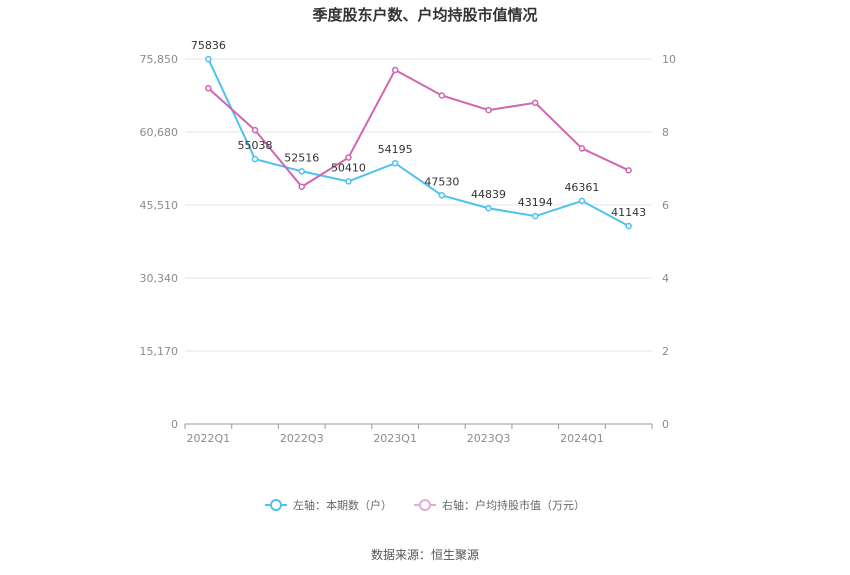 This screenshot has width=850, height=575. Describe the element at coordinates (159, 351) in the screenshot. I see `y-left-tick-label: 15,170` at that location.